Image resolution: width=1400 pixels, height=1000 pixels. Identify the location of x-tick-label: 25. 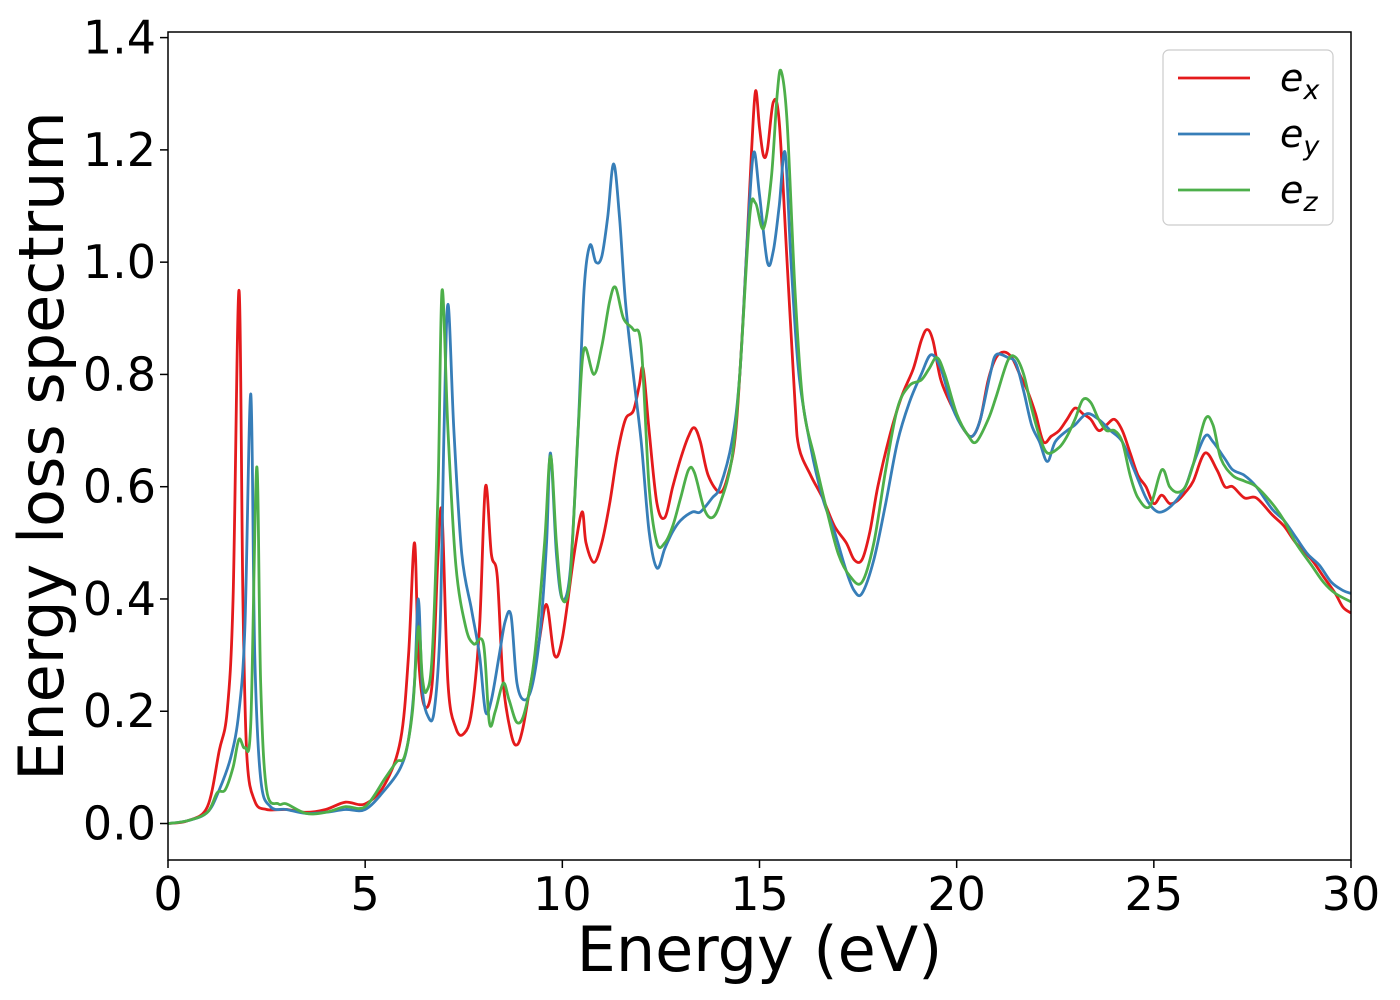
(1154, 894).